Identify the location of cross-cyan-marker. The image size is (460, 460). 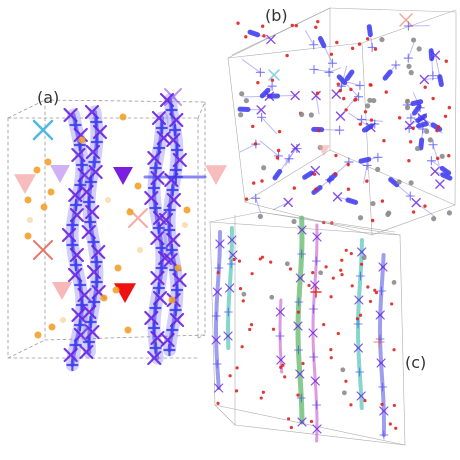
(43, 130).